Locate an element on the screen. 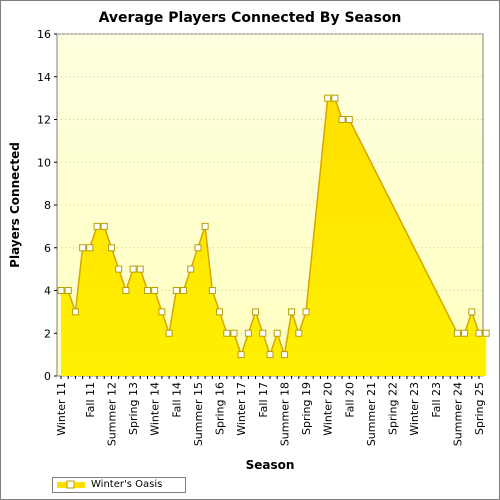  legend: Winter's Oasis is located at coordinates (119, 485).